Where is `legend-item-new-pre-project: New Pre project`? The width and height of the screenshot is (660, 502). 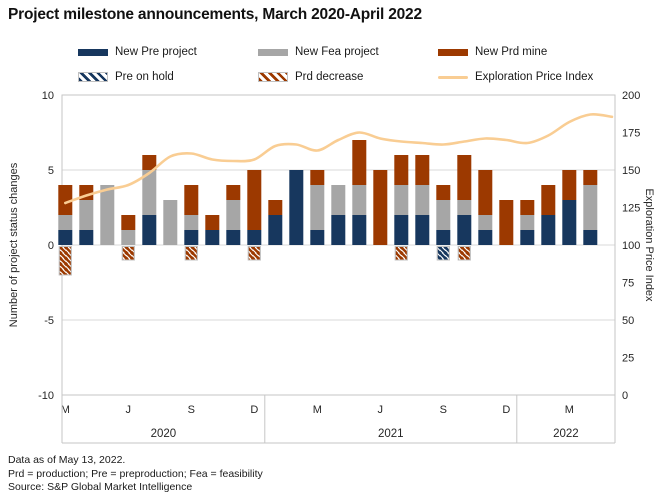 legend-item-new-pre-project: New Pre project is located at coordinates (168, 52).